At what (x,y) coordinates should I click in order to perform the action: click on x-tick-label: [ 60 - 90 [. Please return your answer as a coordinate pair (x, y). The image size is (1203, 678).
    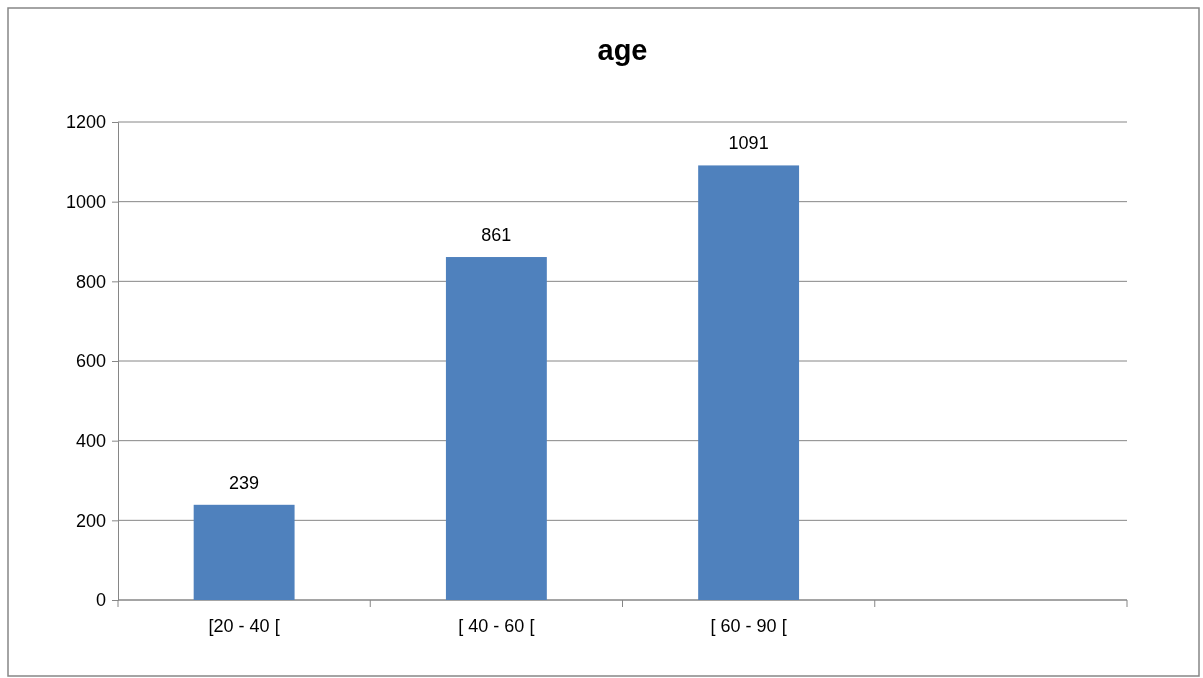
    Looking at the image, I should click on (748, 626).